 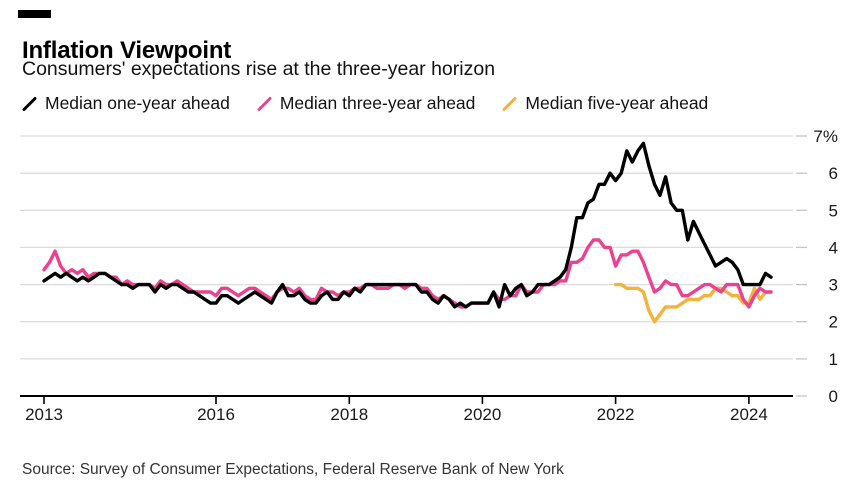 I want to click on y-axis-label: 4, so click(x=833, y=247).